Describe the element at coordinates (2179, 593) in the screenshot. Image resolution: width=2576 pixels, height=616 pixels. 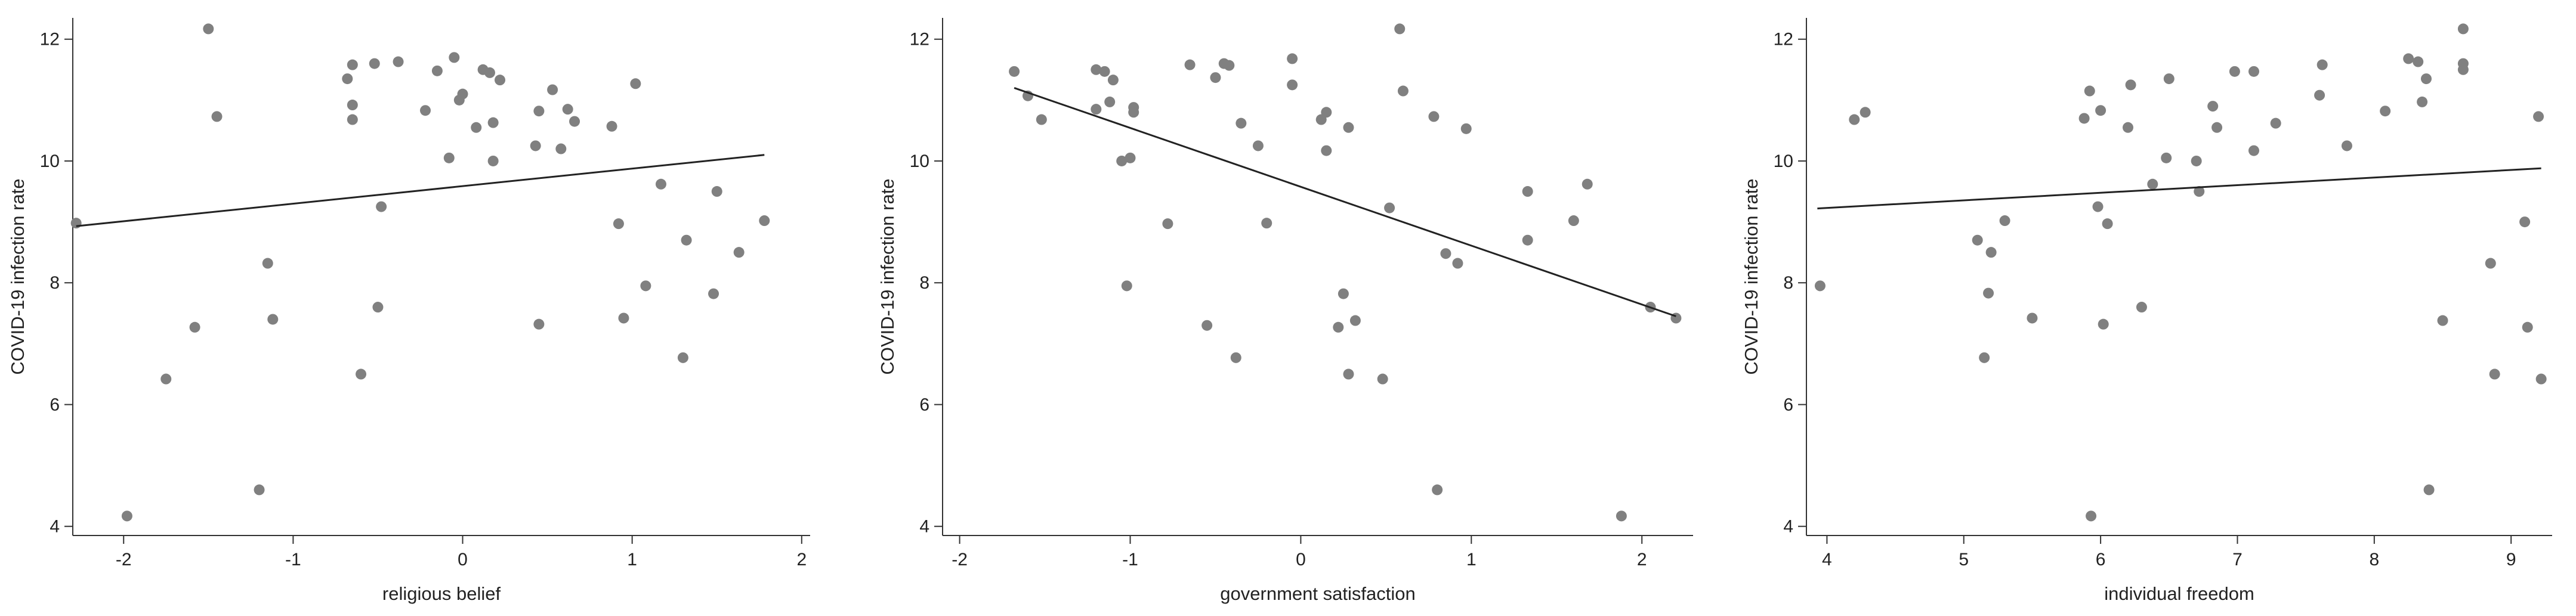
I see `x-axis-title: individual freedom` at that location.